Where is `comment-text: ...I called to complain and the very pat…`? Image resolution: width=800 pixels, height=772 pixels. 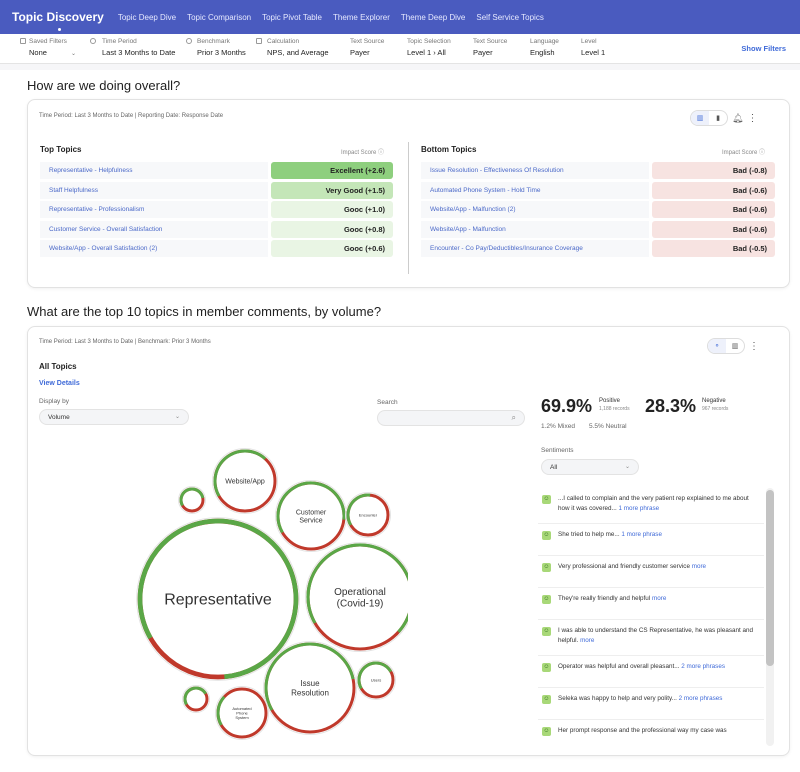 comment-text: ...I called to complain and the very pat… is located at coordinates (653, 503).